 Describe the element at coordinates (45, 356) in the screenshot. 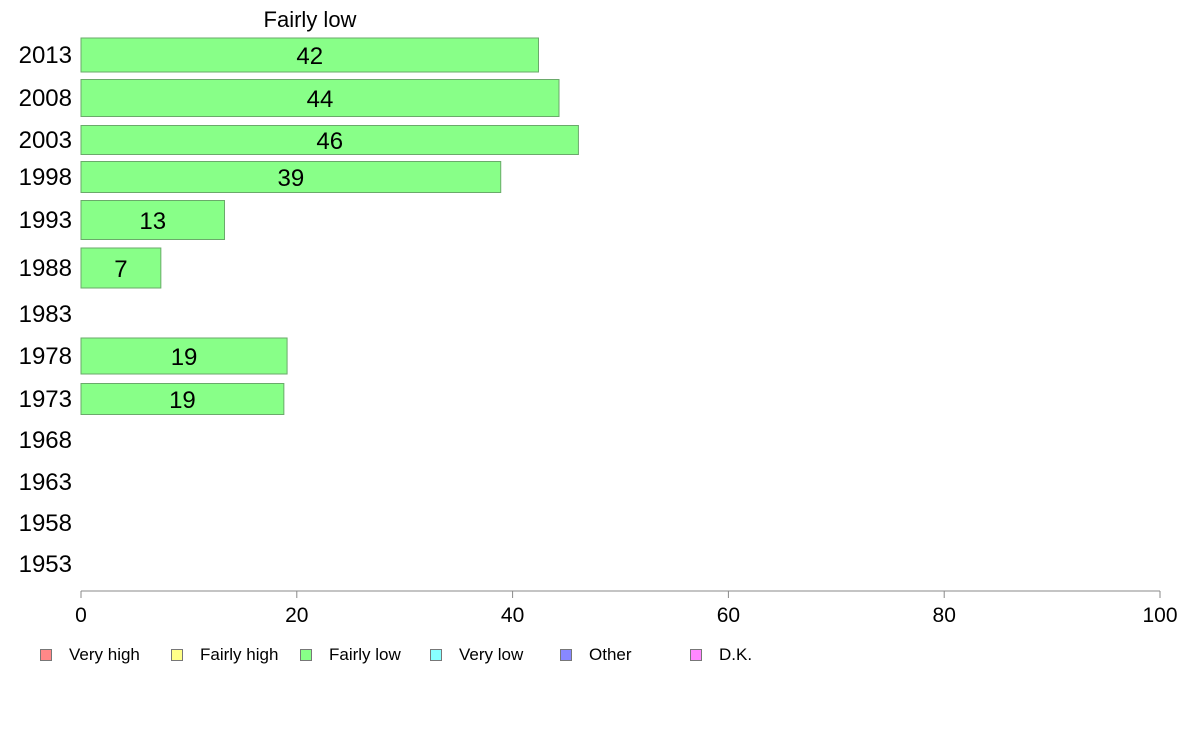

I see `category-label: 1978` at that location.